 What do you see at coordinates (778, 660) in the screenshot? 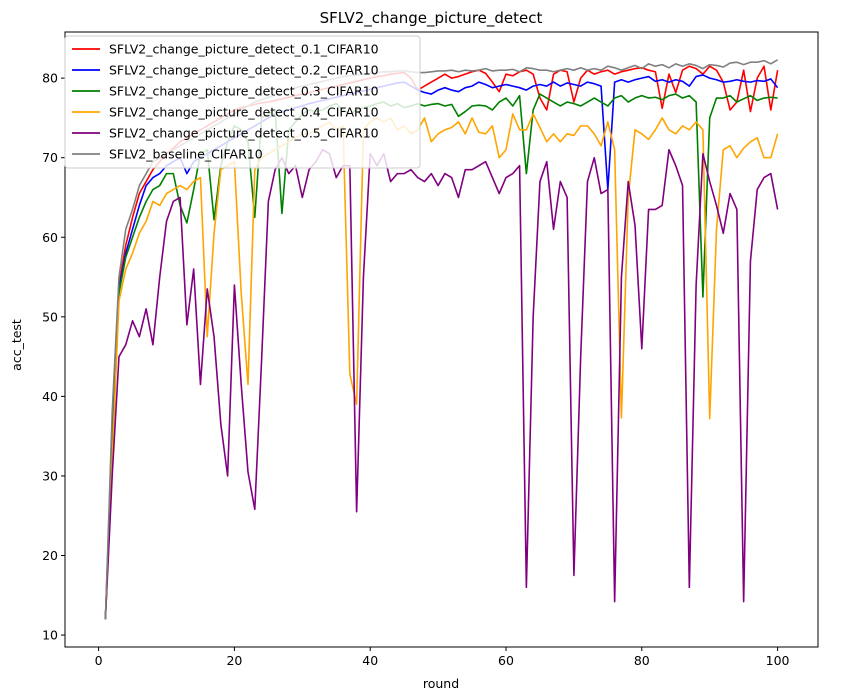
I see `x-tick-label: 100` at bounding box center [778, 660].